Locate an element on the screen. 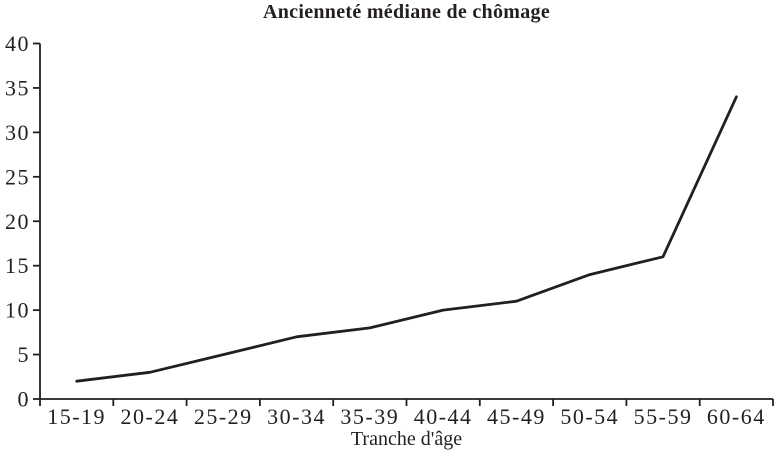 This screenshot has height=454, width=783. x-tick-label: 60-64 is located at coordinates (736, 416).